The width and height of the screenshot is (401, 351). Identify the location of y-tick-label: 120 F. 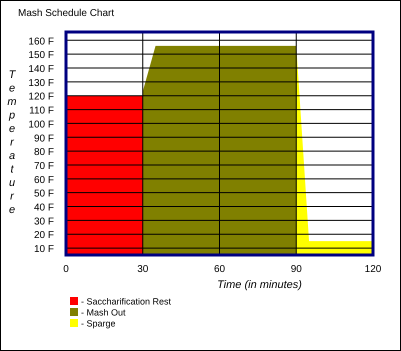
(41, 97).